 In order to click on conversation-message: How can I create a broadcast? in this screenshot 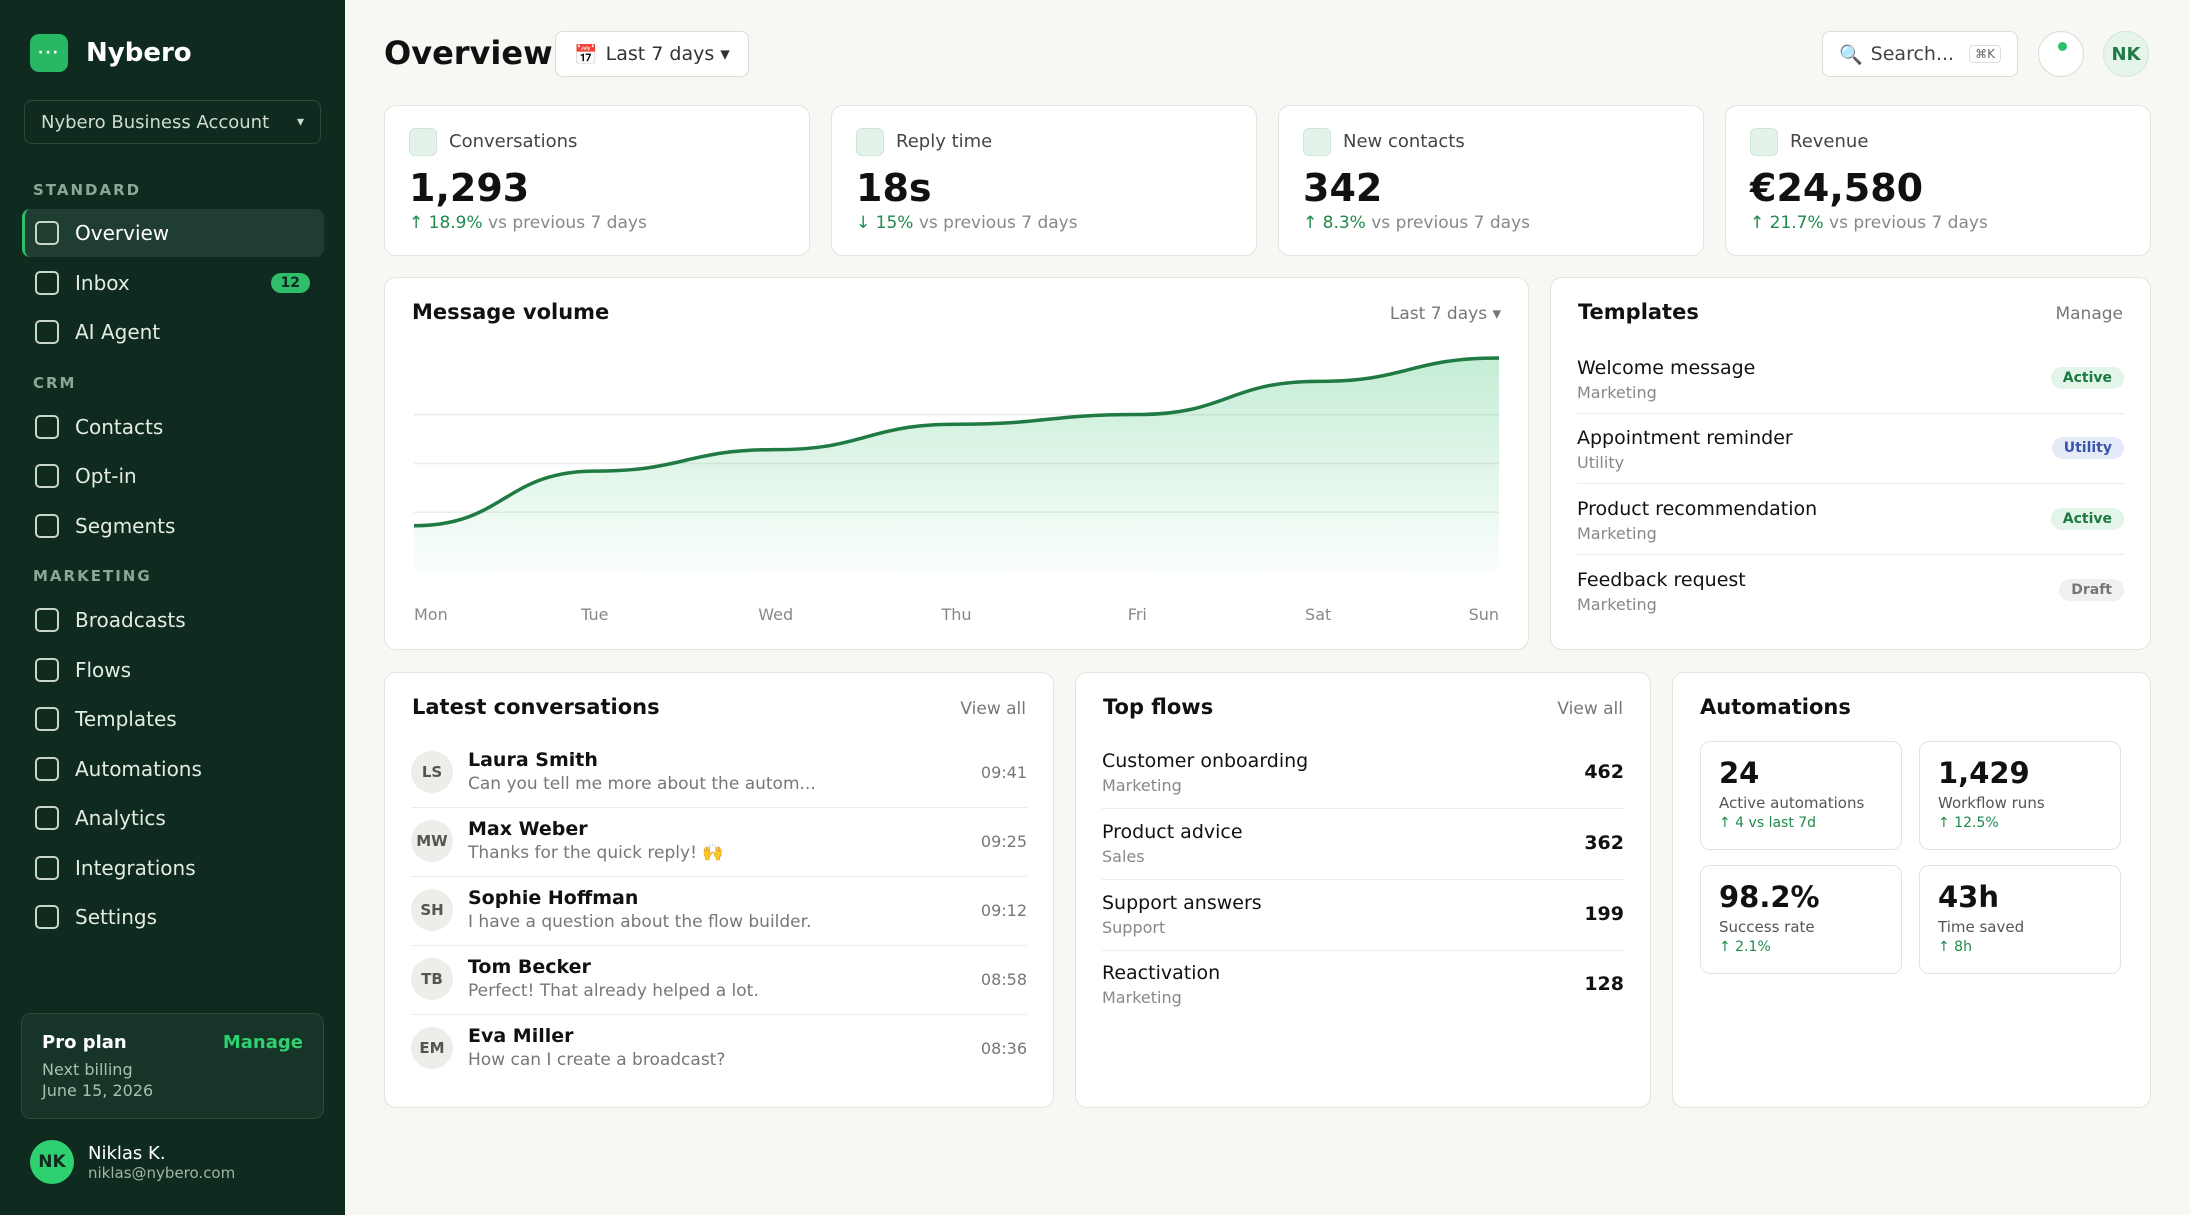, I will do `click(597, 1060)`.